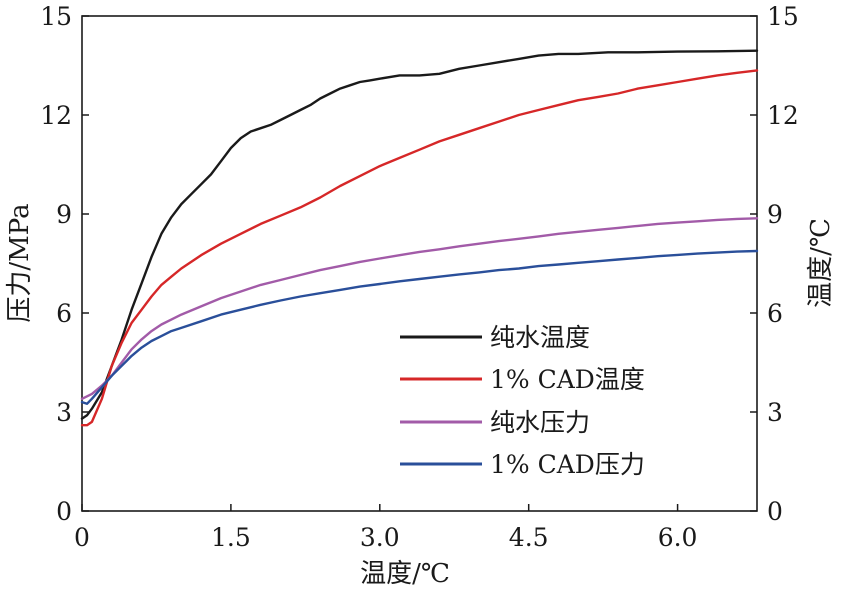 The width and height of the screenshot is (843, 591). What do you see at coordinates (775, 511) in the screenshot?
I see `right-y-tick-label: 0` at bounding box center [775, 511].